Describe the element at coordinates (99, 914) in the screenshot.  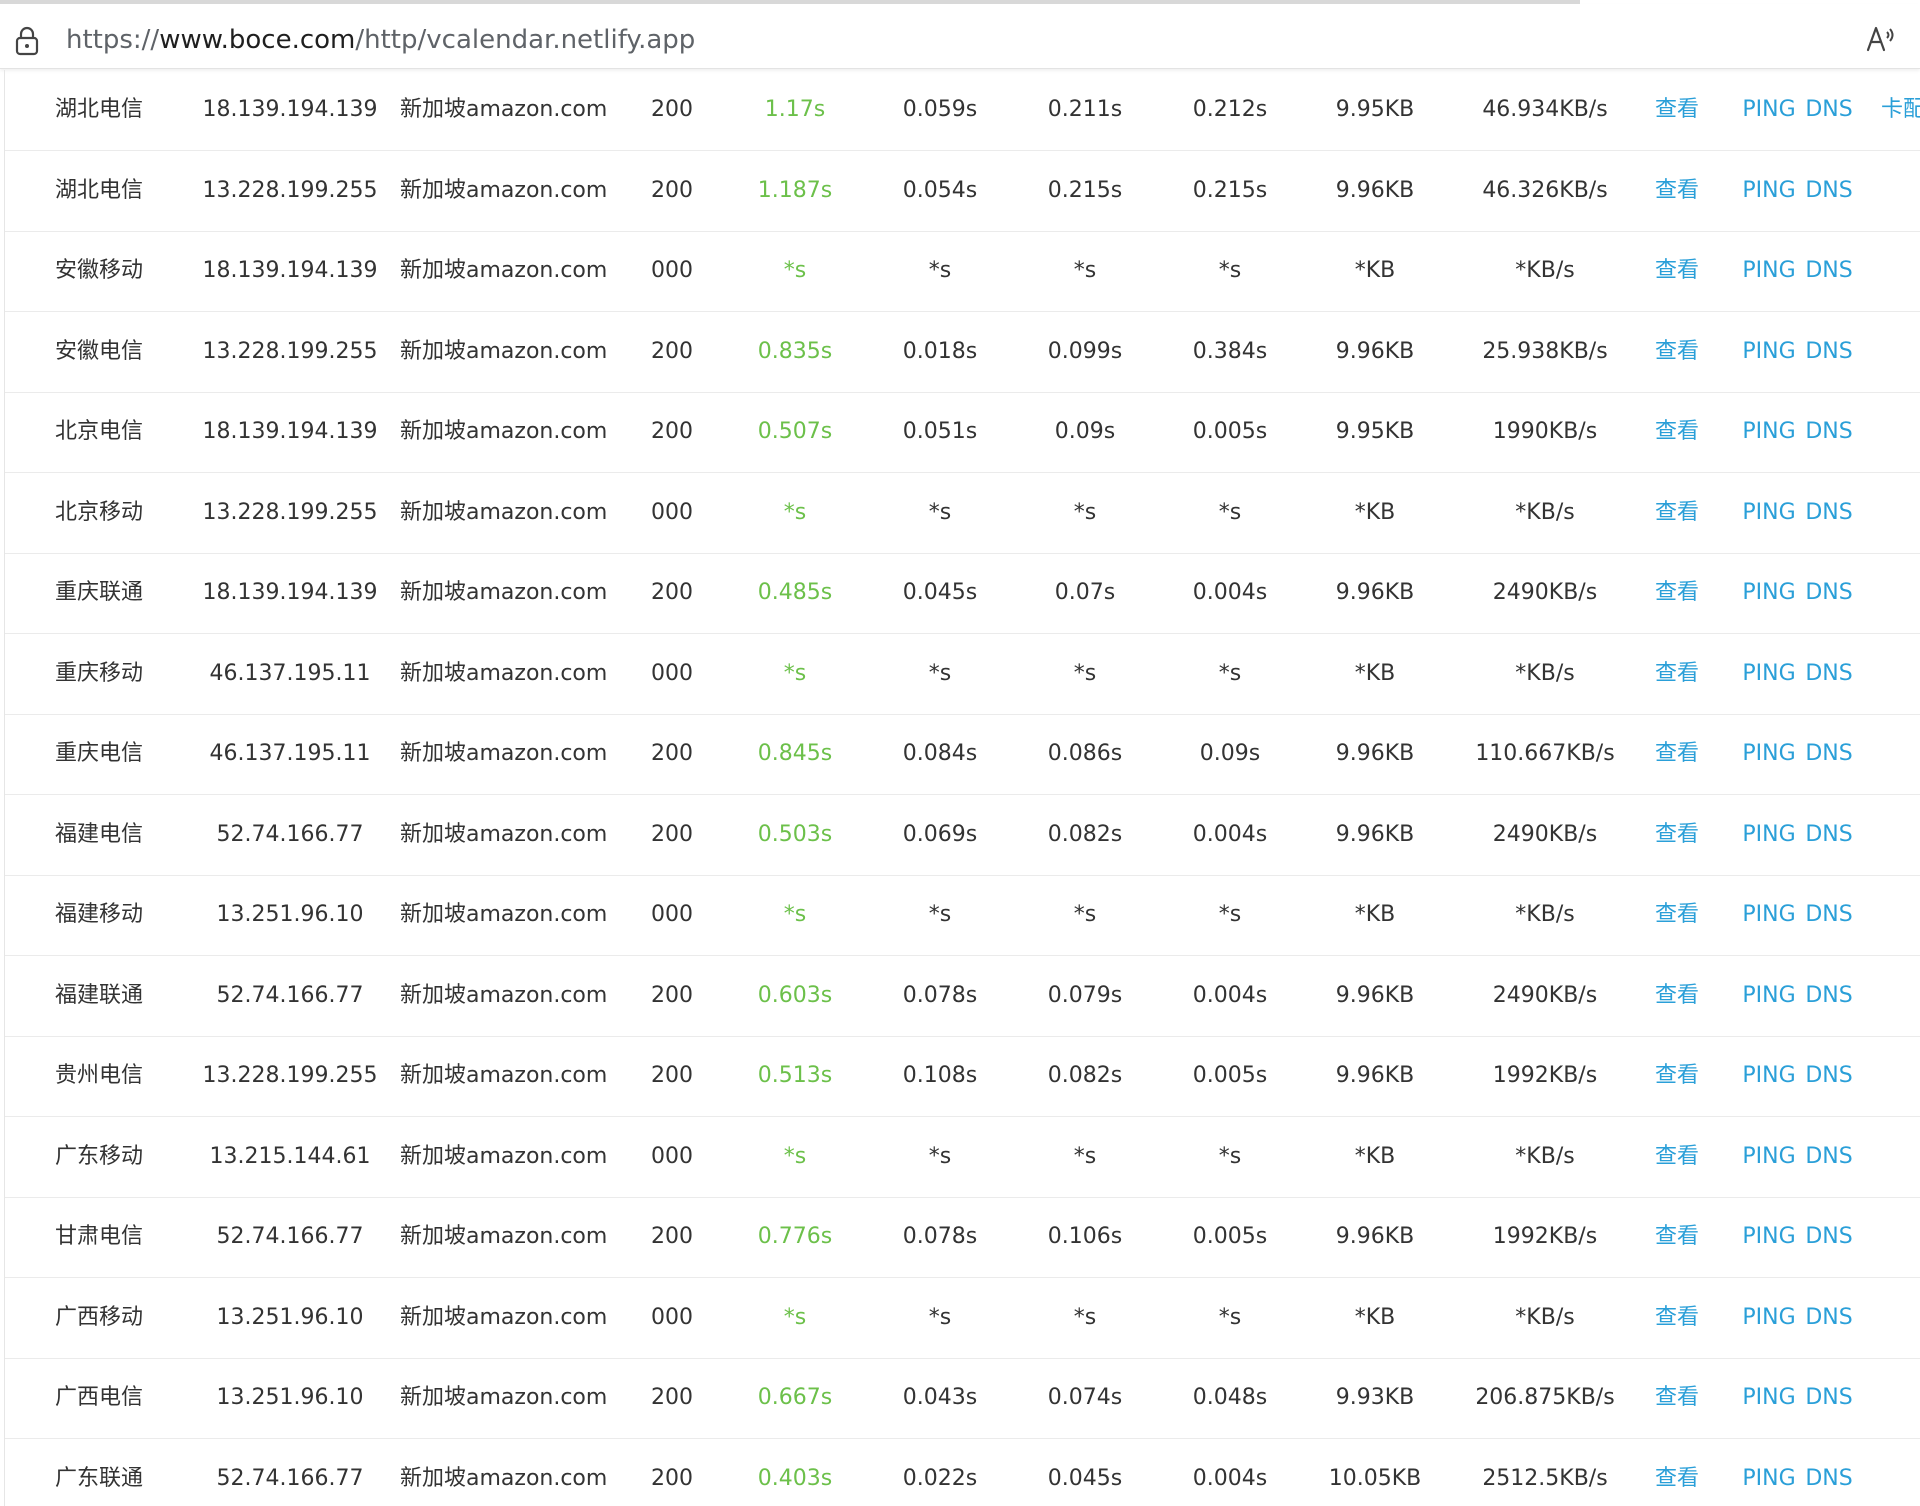
I see `region-cell: 福建移动` at that location.